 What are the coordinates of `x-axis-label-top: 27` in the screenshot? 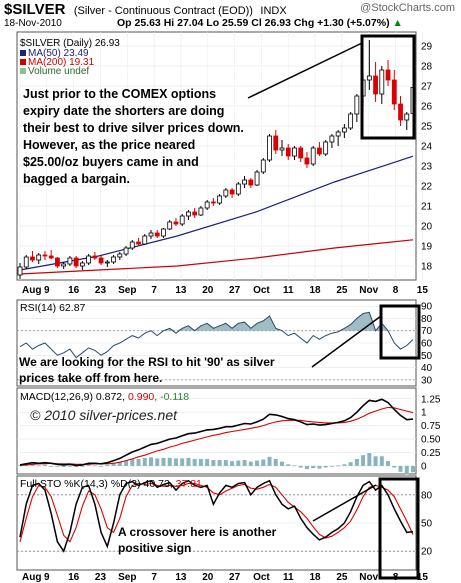 It's located at (235, 290).